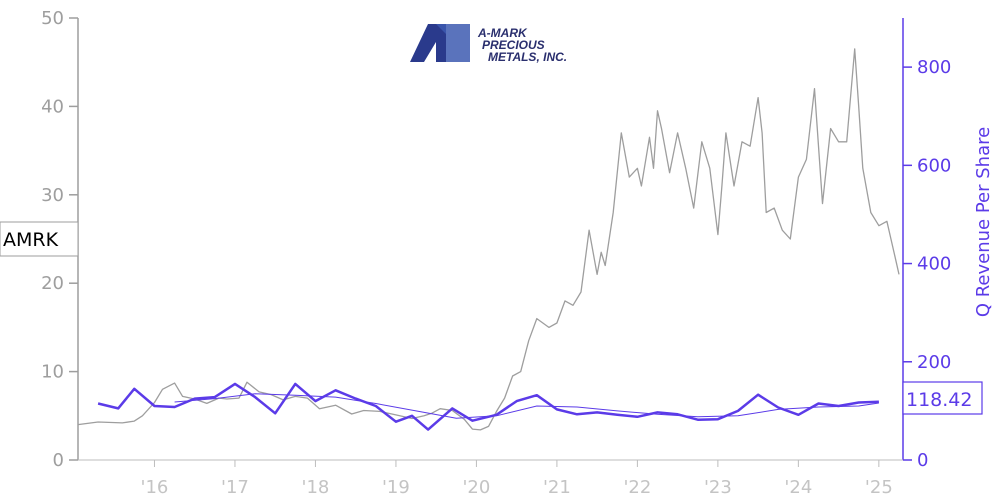 The height and width of the screenshot is (500, 1000). I want to click on x-tick-label: '19, so click(396, 487).